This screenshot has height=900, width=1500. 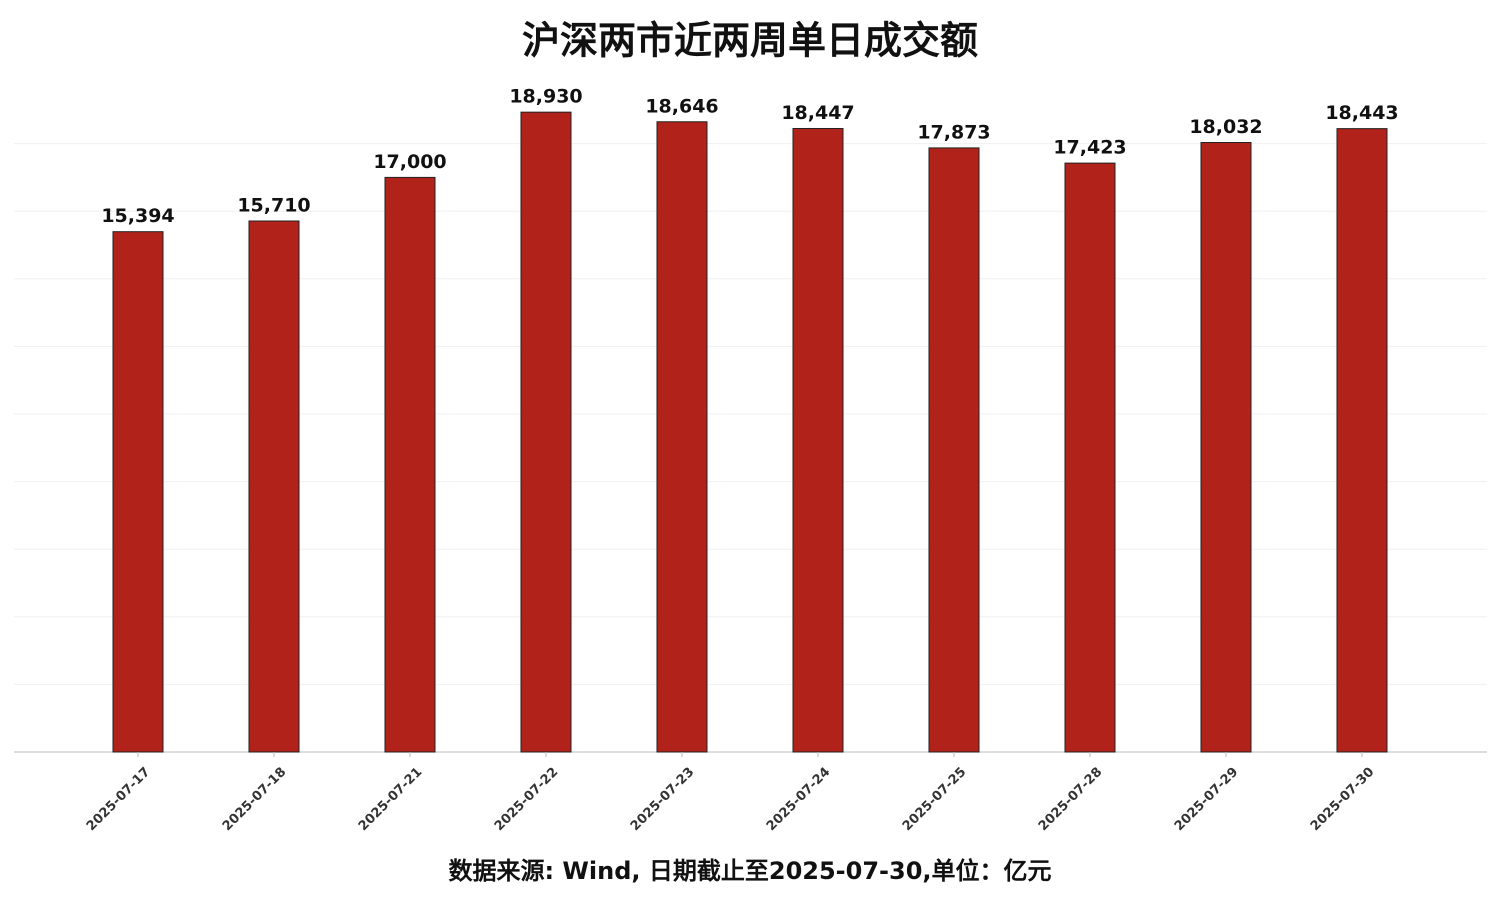 I want to click on value-label: 18,443, so click(x=1361, y=113).